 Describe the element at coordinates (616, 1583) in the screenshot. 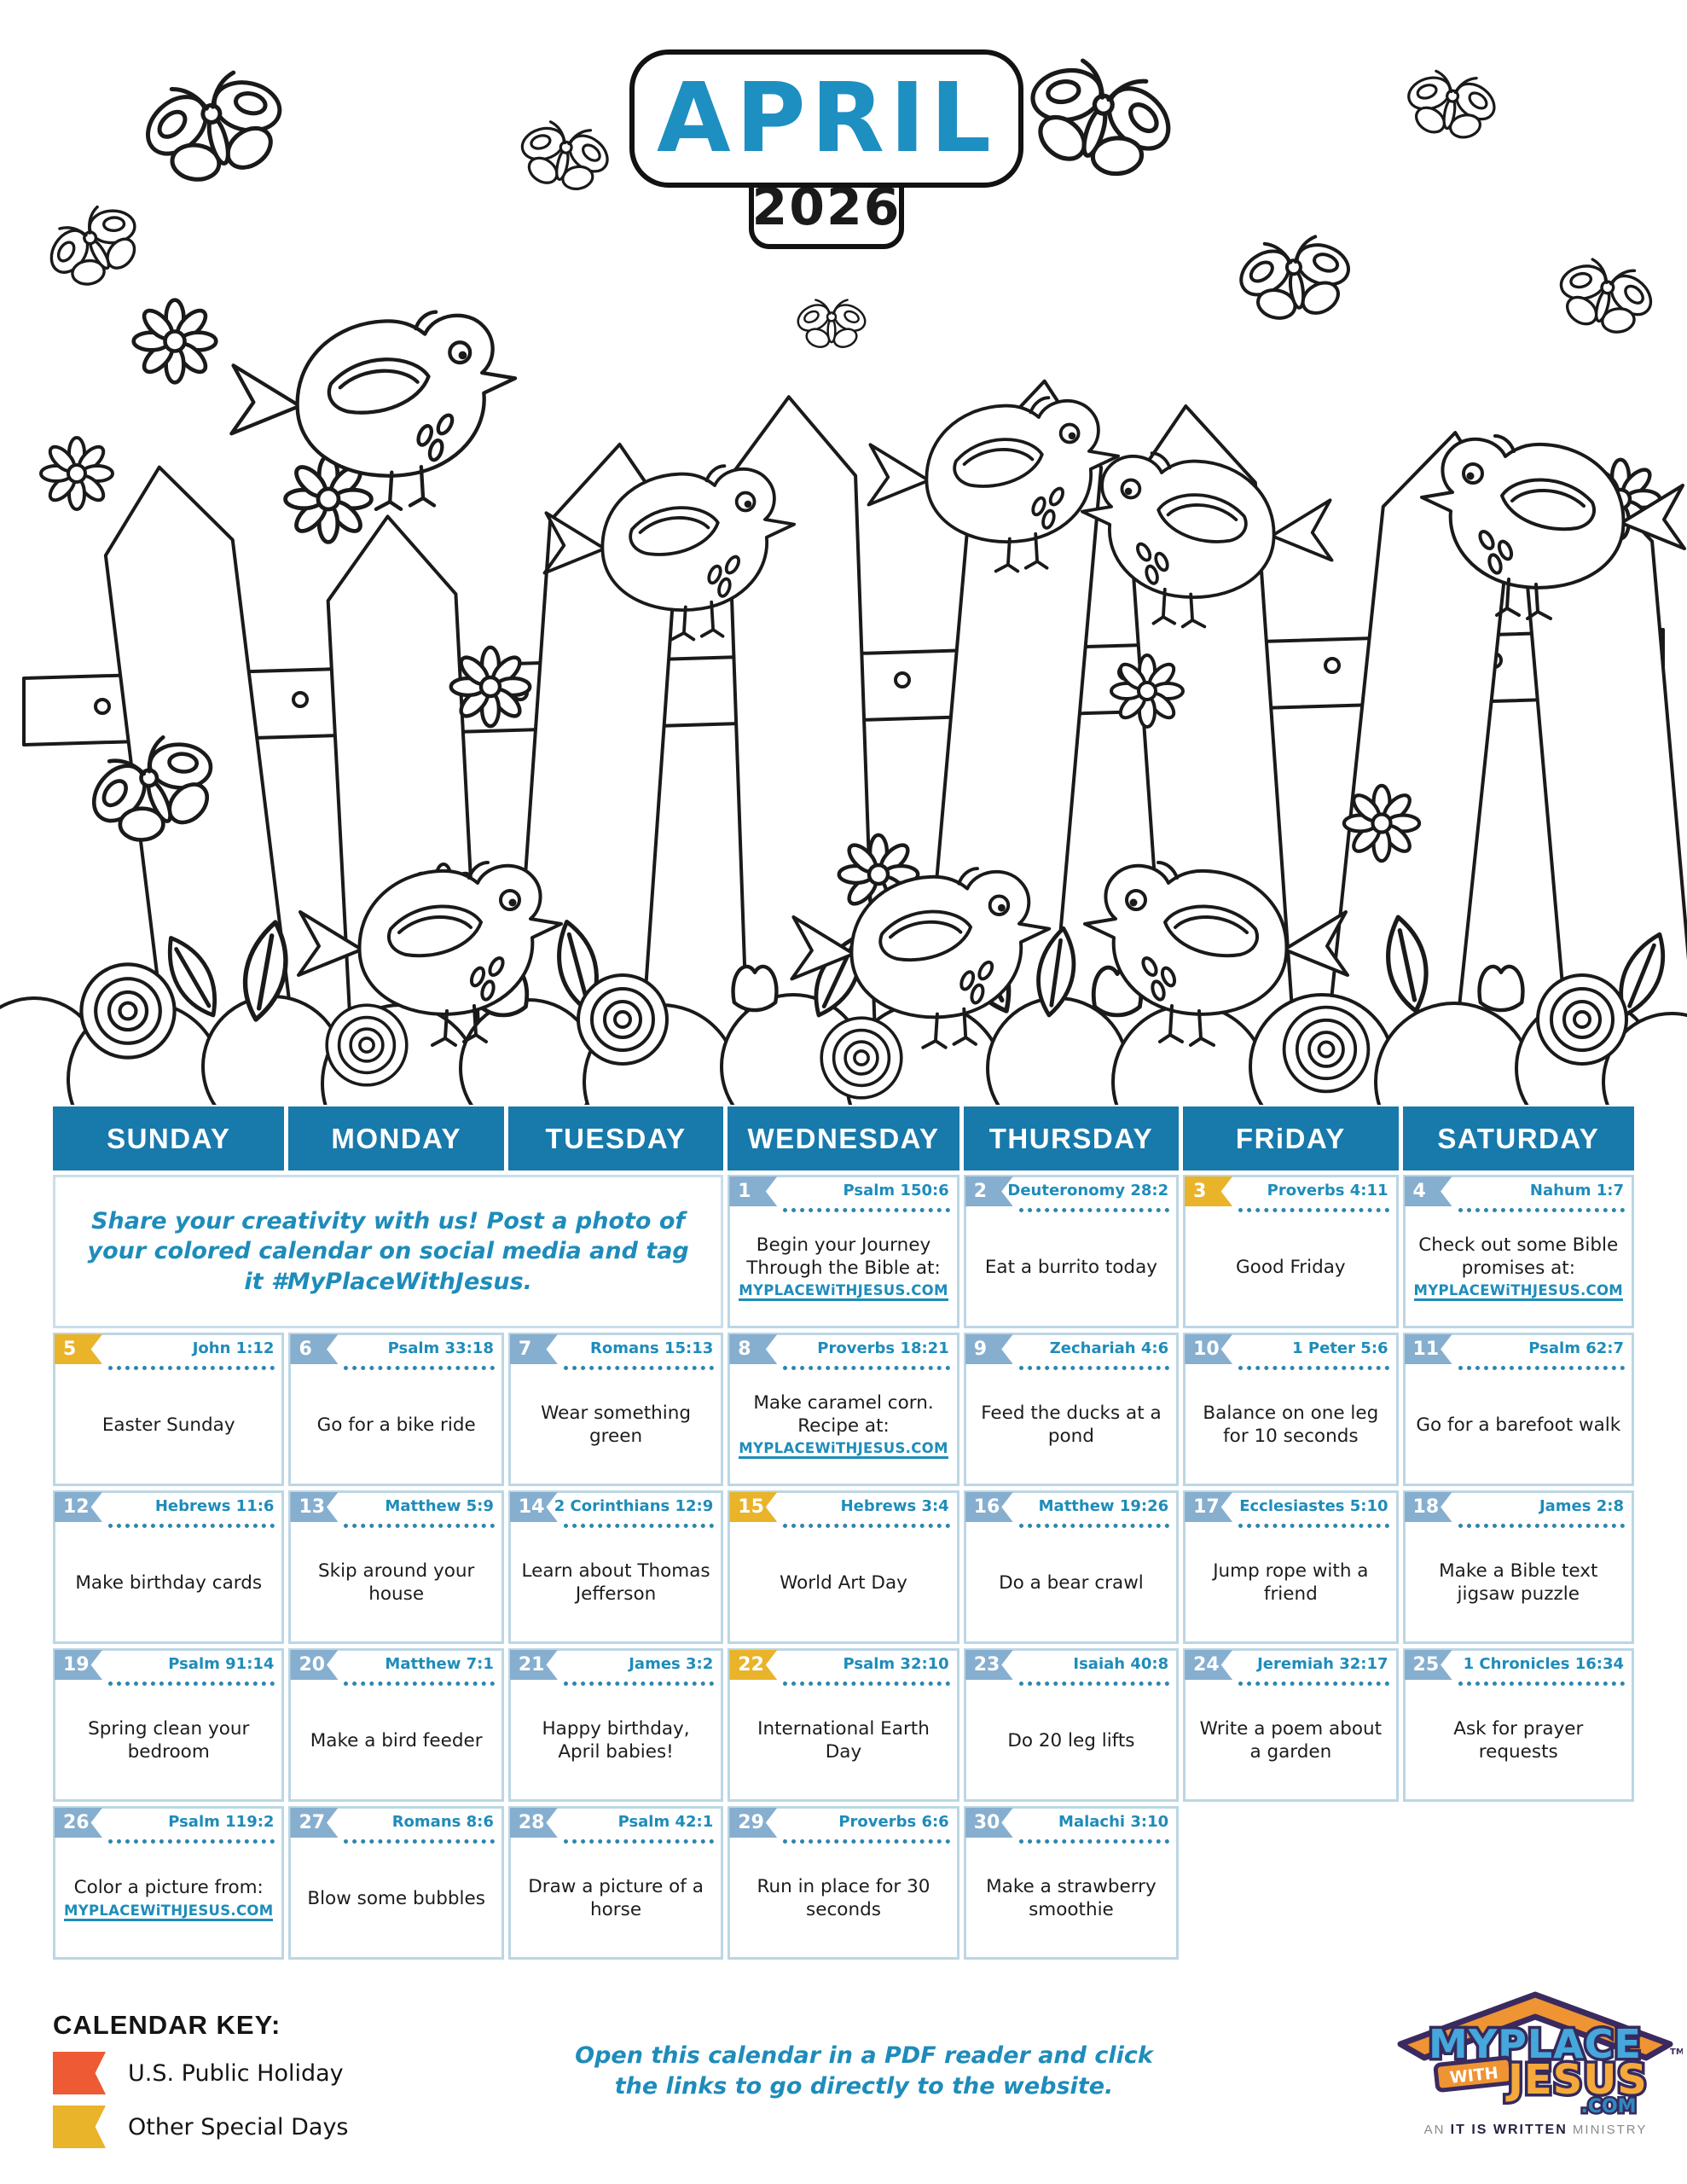

I see `day-14-activity-text: Learn about Thomas Jefferson` at that location.